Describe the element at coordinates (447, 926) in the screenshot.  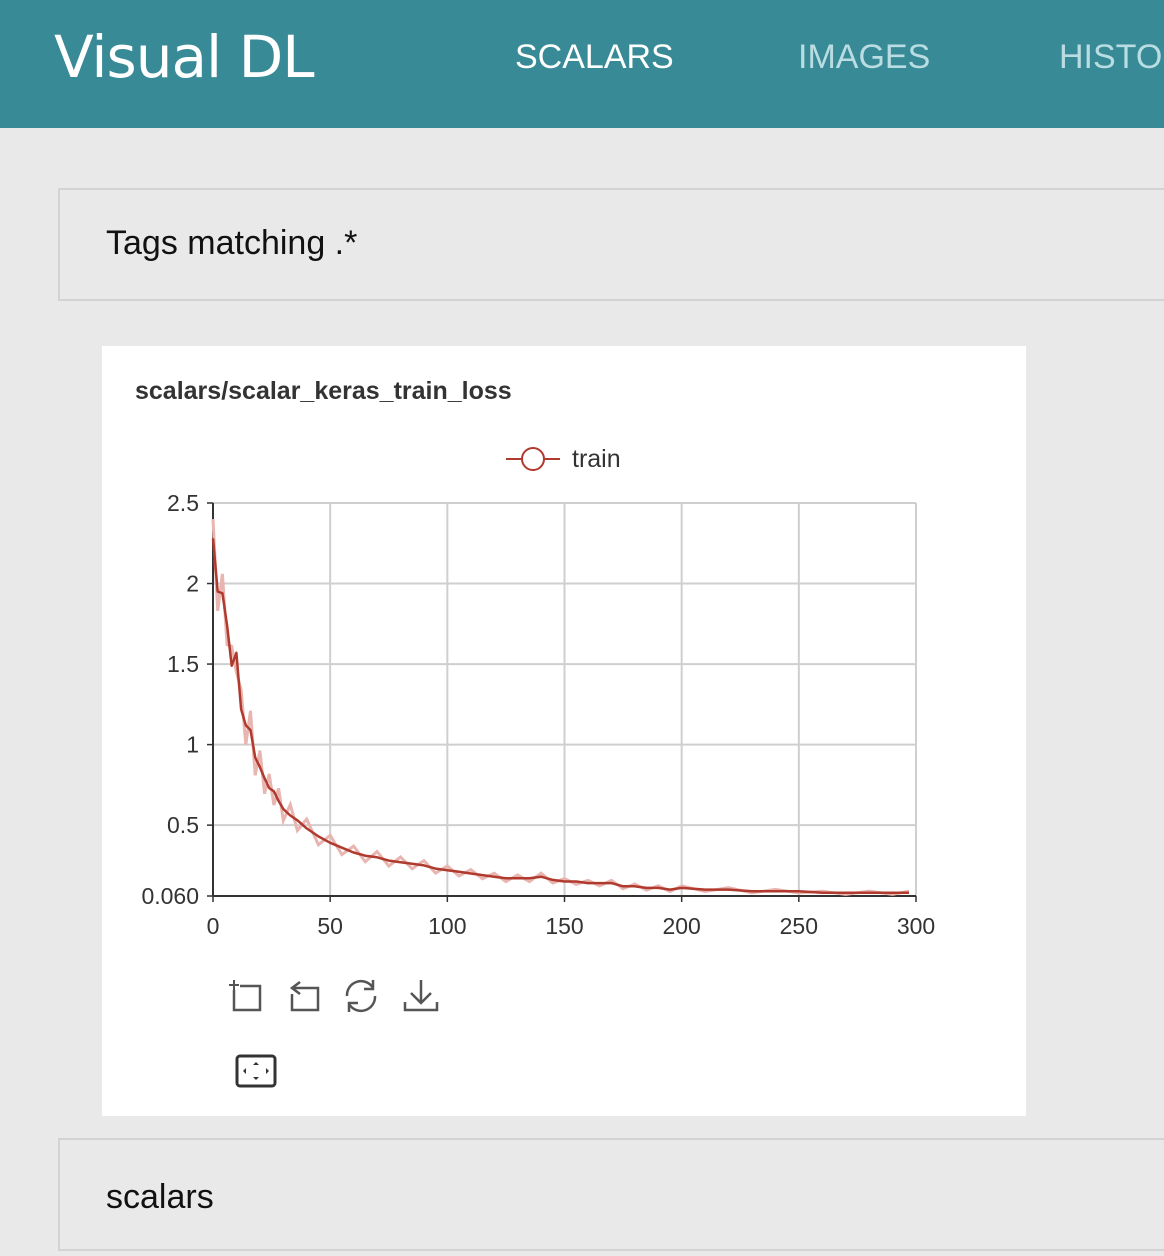
I see `x-tick-label: 100` at that location.